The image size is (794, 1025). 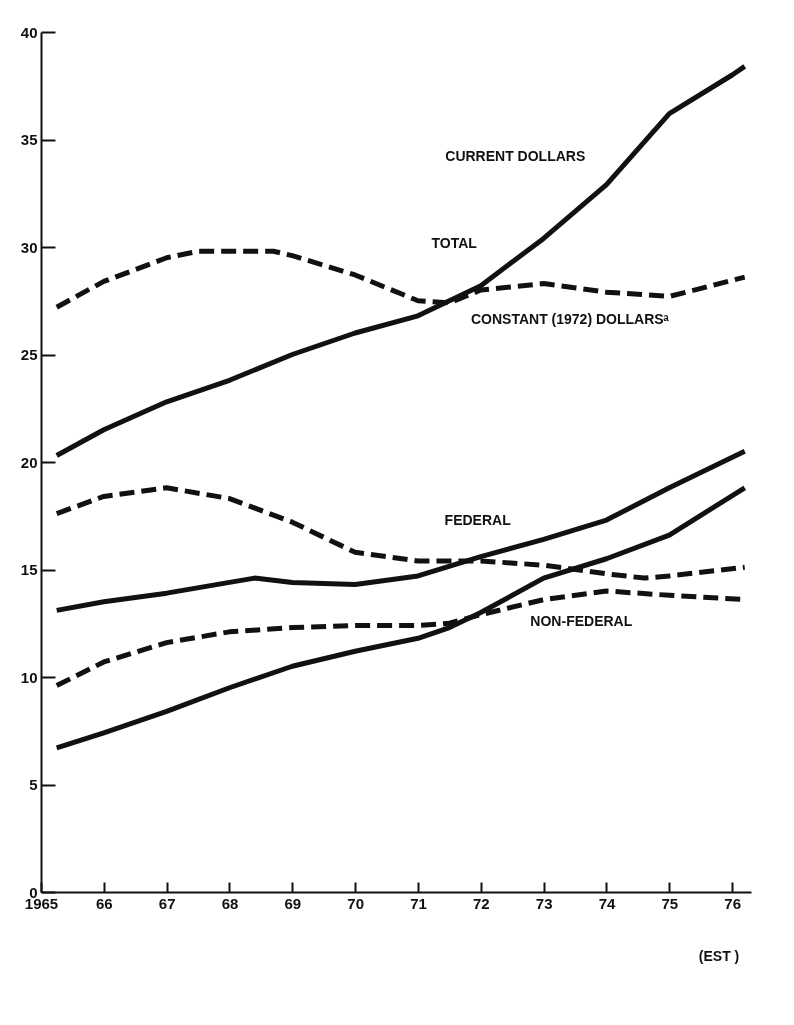 I want to click on text: (EST ), so click(x=719, y=955).